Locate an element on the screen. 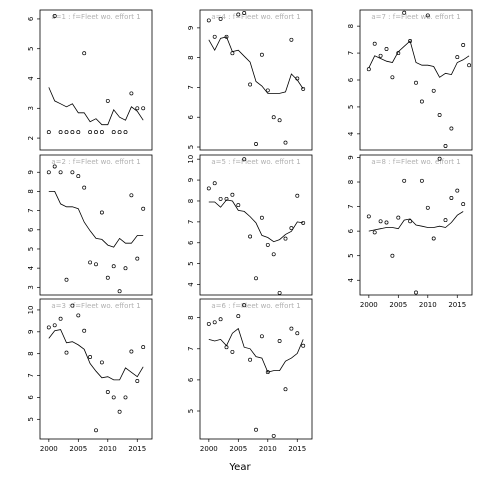  panel-4-y-tick-label: 8 is located at coordinates (191, 57).